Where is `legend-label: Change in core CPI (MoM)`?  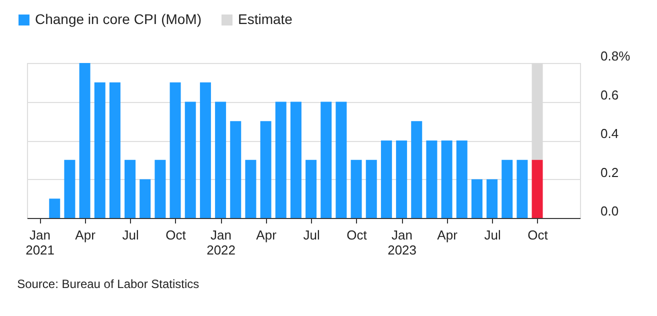 legend-label: Change in core CPI (MoM) is located at coordinates (118, 19).